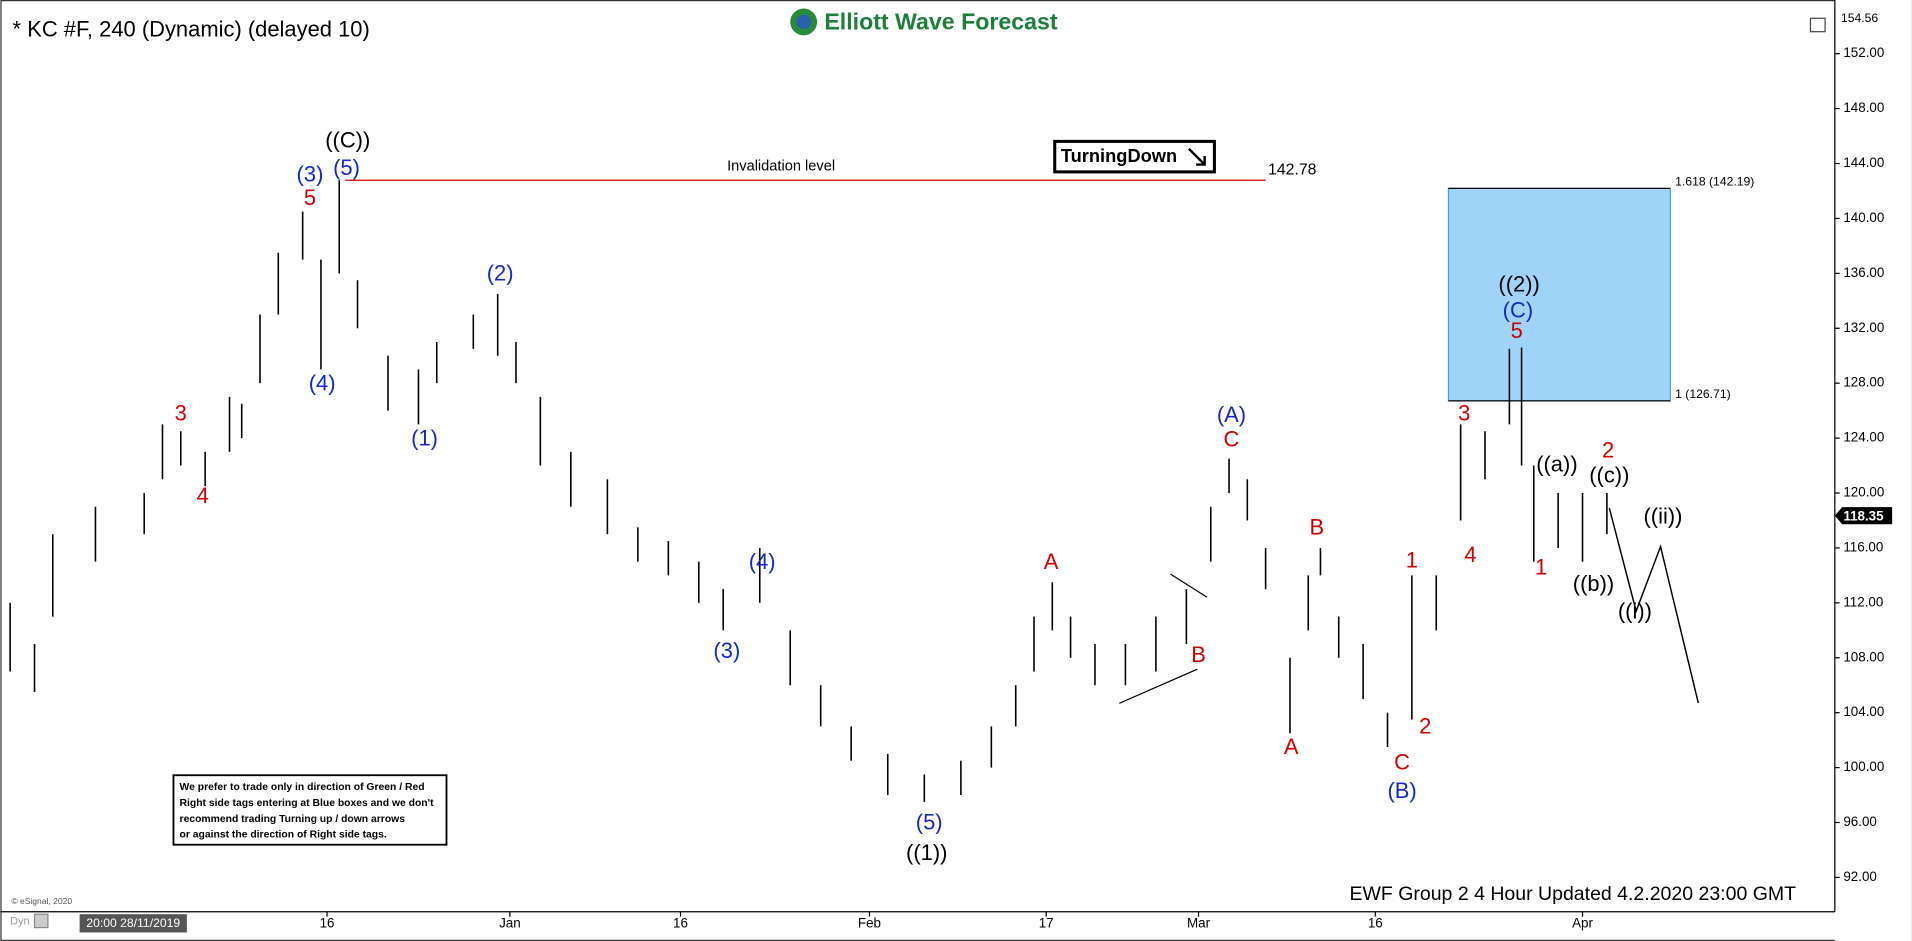 This screenshot has width=1912, height=941. What do you see at coordinates (1119, 155) in the screenshot?
I see `badge-text: TurningDown` at bounding box center [1119, 155].